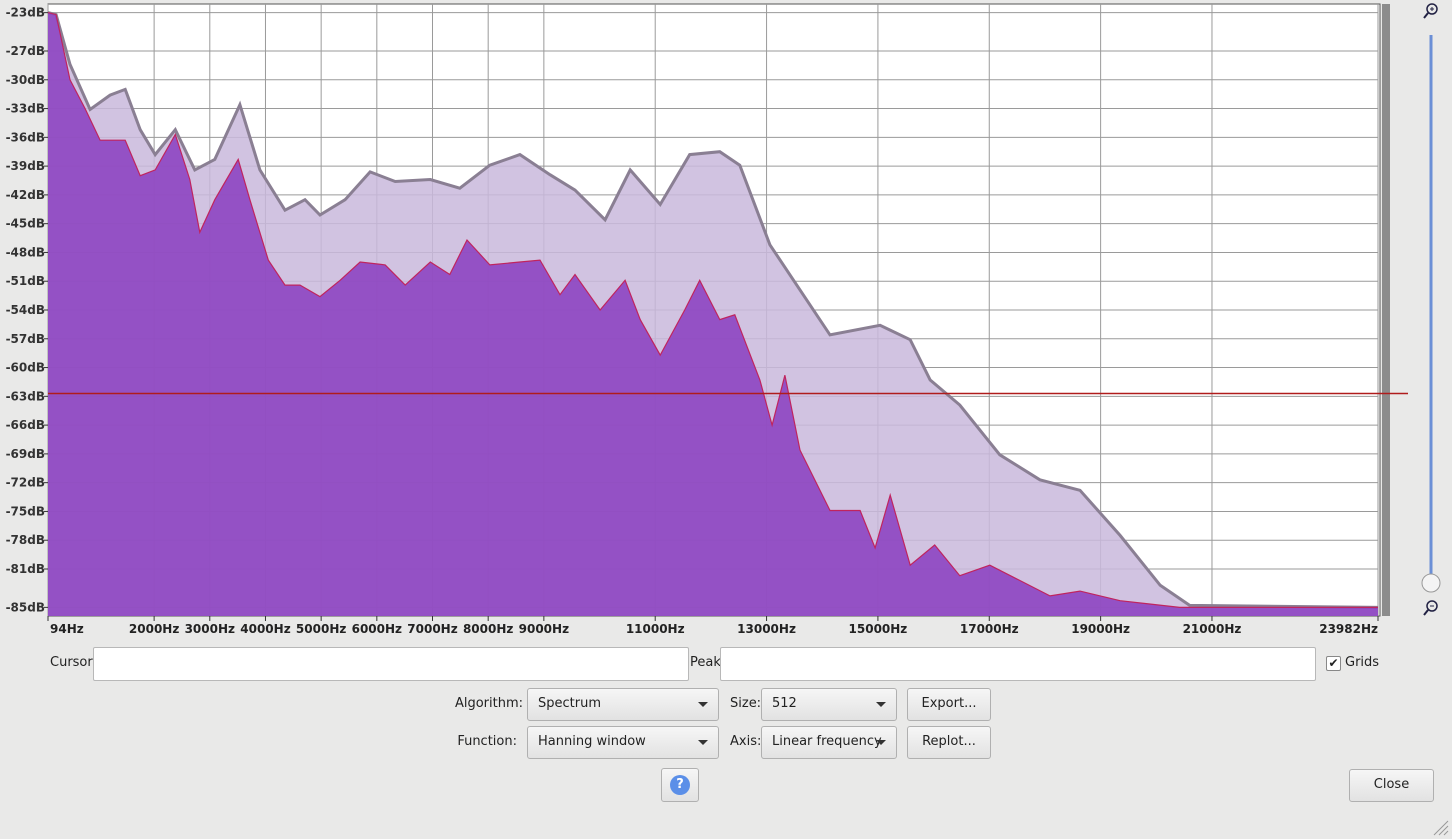 This screenshot has height=839, width=1452. Describe the element at coordinates (391, 664) in the screenshot. I see `cursor-field` at that location.